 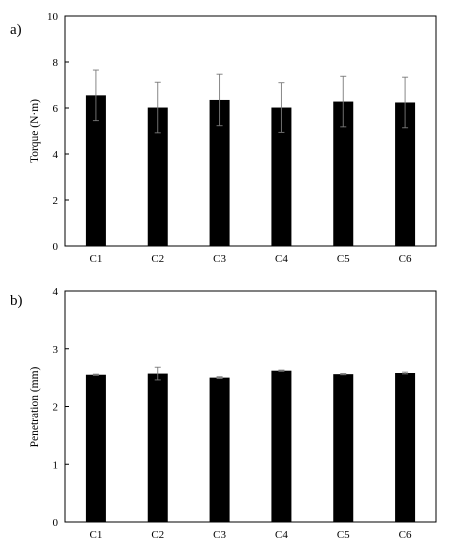 What do you see at coordinates (405, 535) in the screenshot?
I see `x-tick-label-b-c6: C6` at bounding box center [405, 535].